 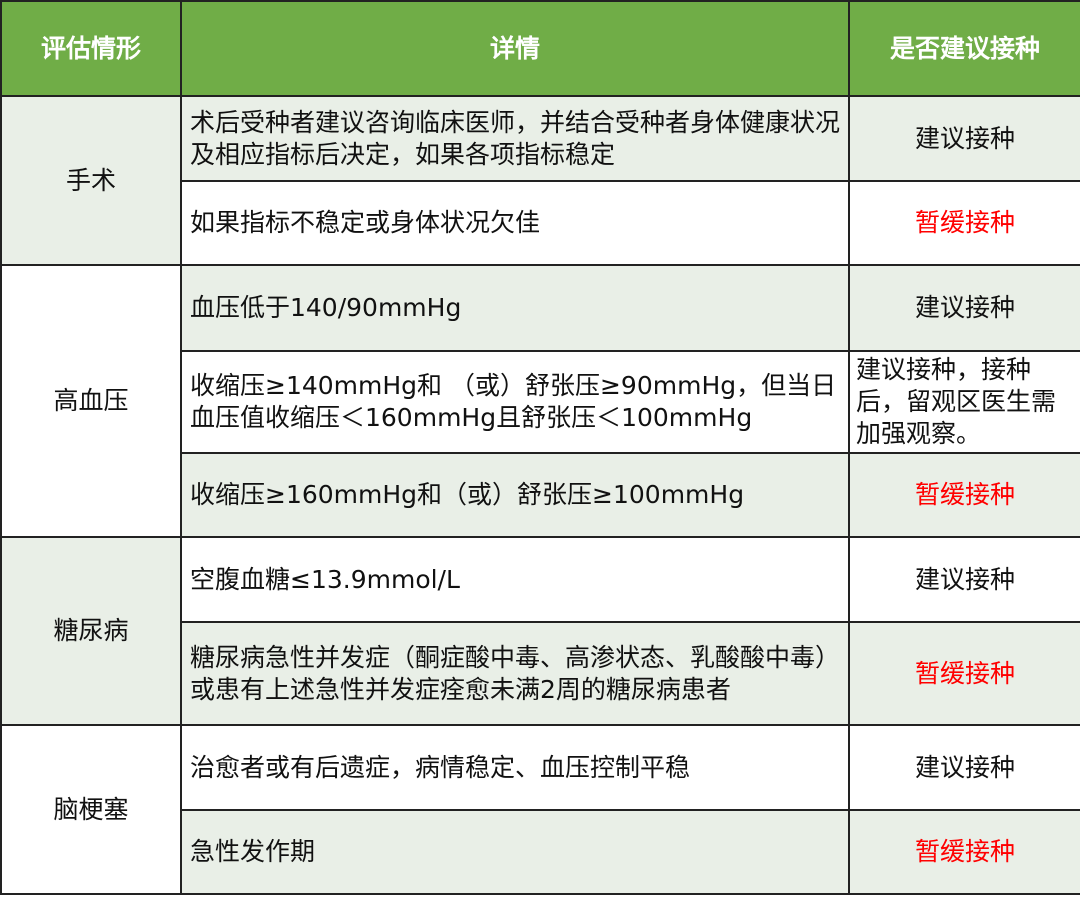 What do you see at coordinates (515, 223) in the screenshot?
I see `detail-cell: 如果指标不稳定或身体状况欠佳` at bounding box center [515, 223].